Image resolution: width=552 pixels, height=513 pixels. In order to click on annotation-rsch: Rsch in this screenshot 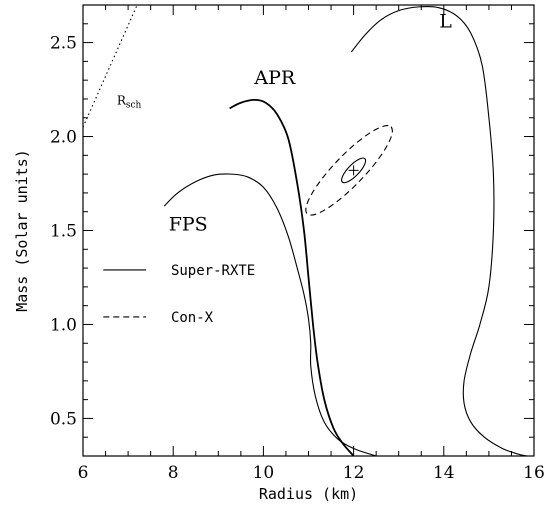, I will do `click(129, 102)`.